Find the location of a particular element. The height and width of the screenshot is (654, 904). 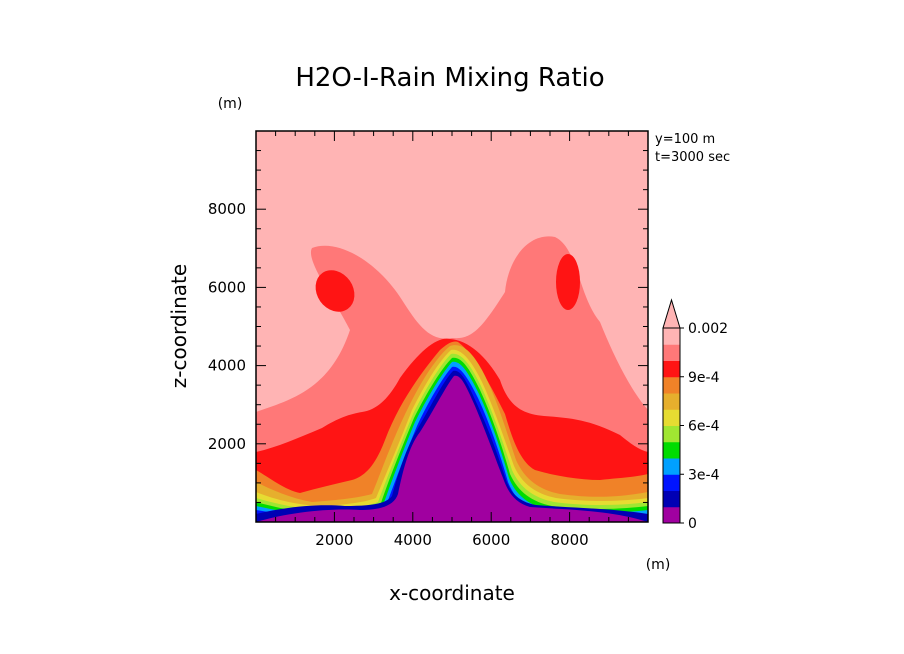

colorbar: 0 3e-4 6e-4 9e-4 0.002 is located at coordinates (695, 415).